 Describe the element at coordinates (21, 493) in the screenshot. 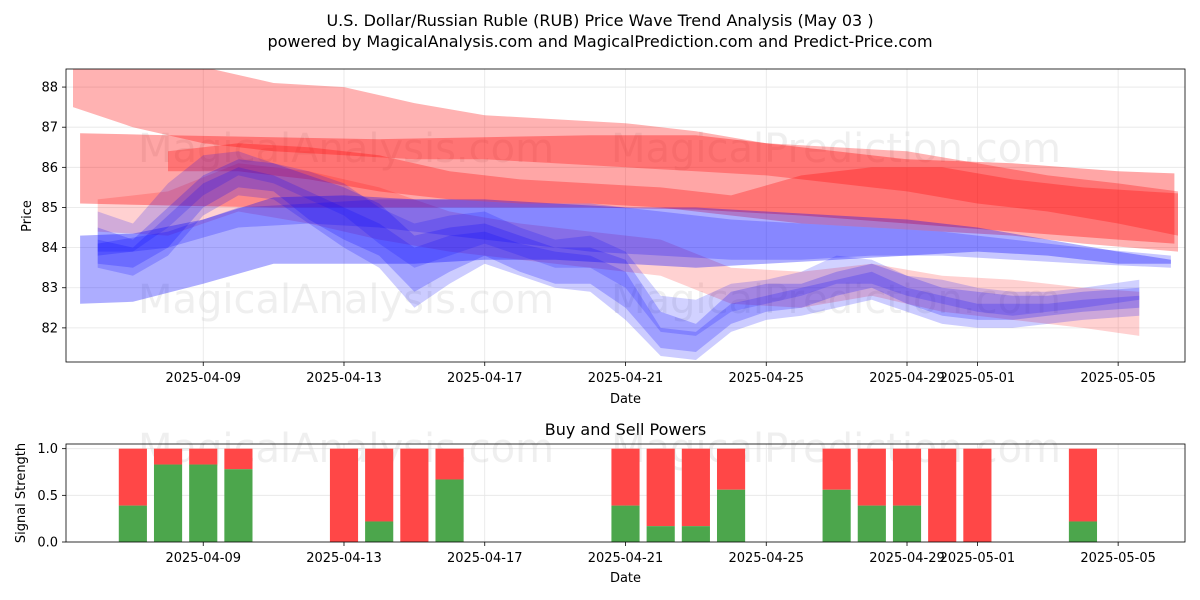

I see `signal-y-axis-label: Signal Strength` at that location.